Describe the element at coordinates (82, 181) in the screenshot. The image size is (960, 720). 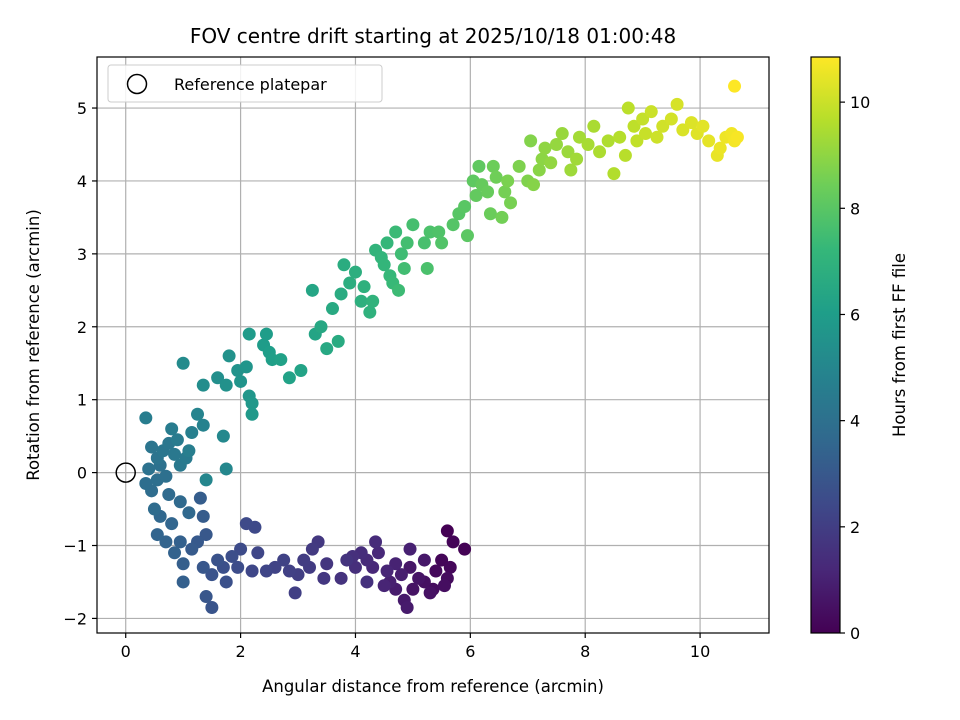
I see `y-tick-label: 4` at that location.